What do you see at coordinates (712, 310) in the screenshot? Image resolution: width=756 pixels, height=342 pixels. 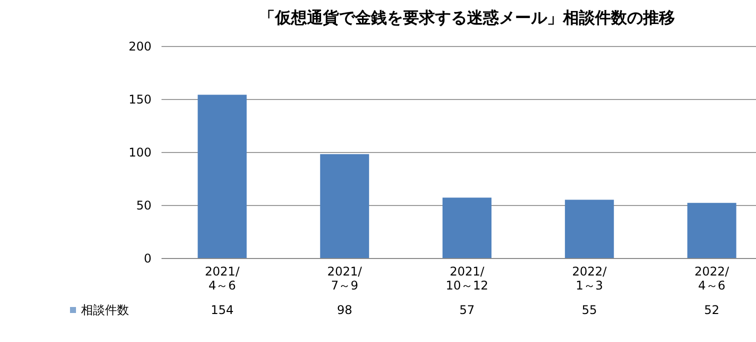 I see `data-label: 52` at bounding box center [712, 310].